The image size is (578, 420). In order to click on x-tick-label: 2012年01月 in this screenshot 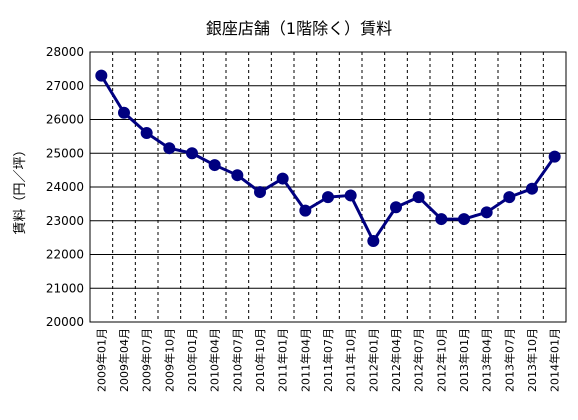, I will do `click(373, 360)`.